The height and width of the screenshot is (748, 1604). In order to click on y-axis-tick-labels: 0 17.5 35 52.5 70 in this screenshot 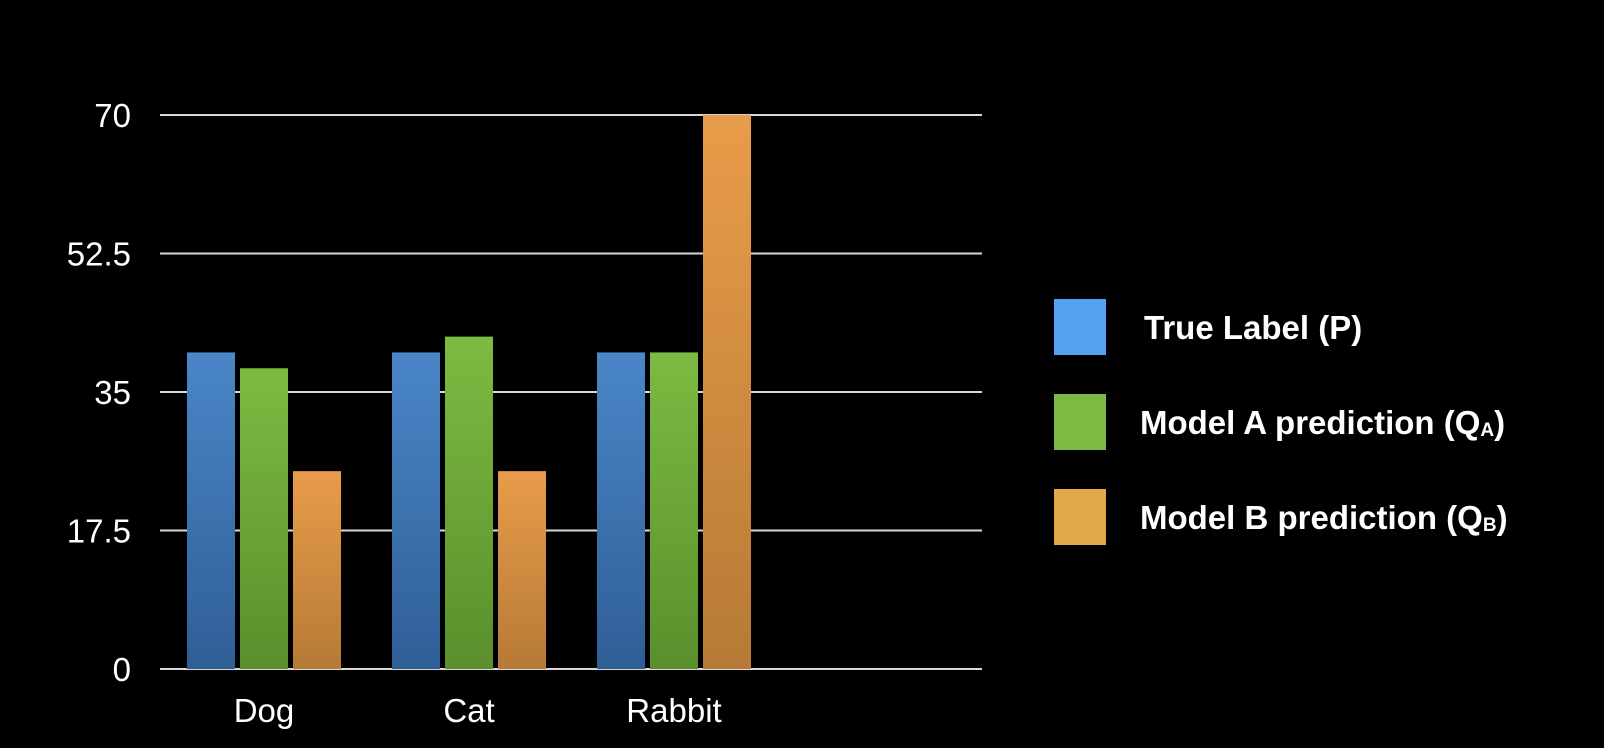, I will do `click(99, 392)`.